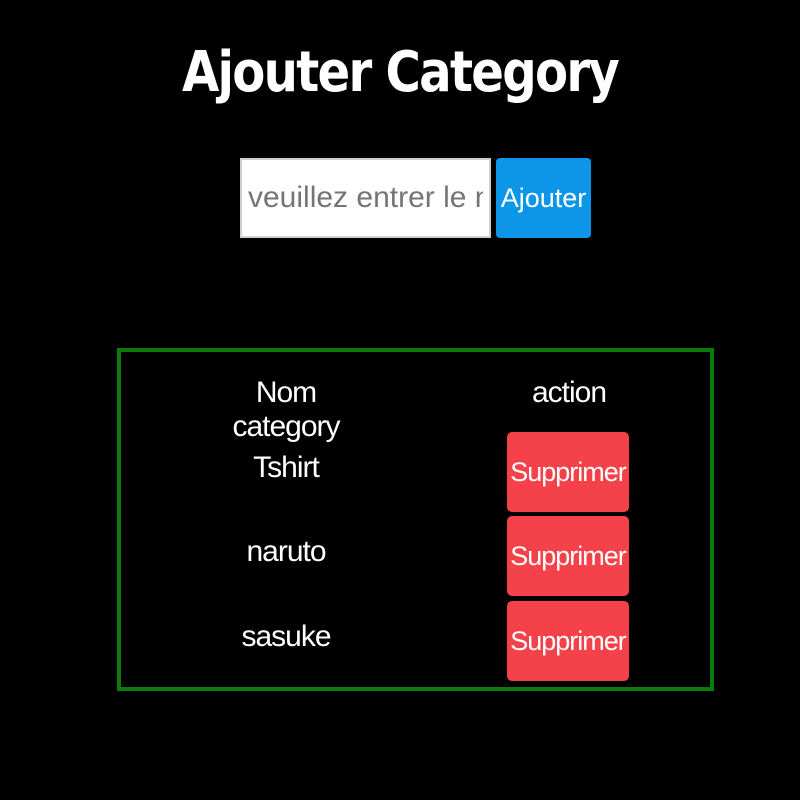  What do you see at coordinates (415, 641) in the screenshot?
I see `table-row: sasuke Supprimer` at bounding box center [415, 641].